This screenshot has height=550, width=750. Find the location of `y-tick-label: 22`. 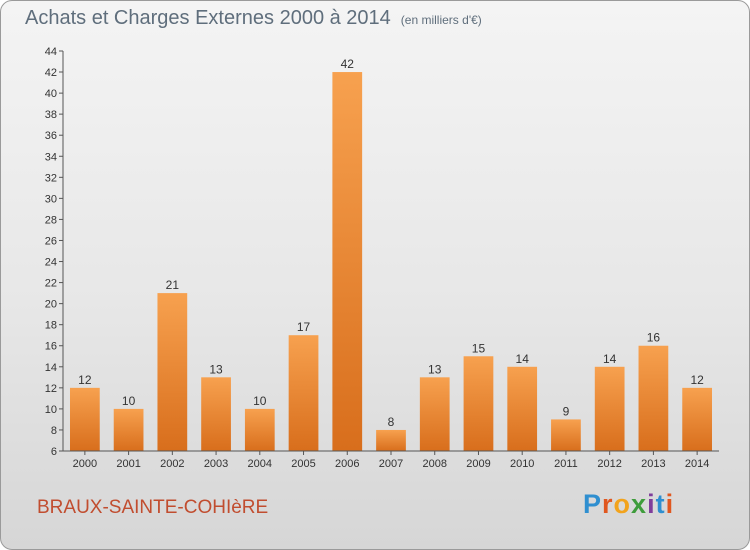

y-tick-label: 22 is located at coordinates (51, 284).